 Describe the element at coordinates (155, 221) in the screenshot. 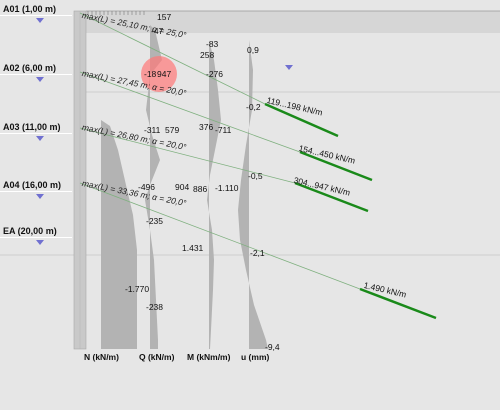

I see `shear-value: -235` at that location.